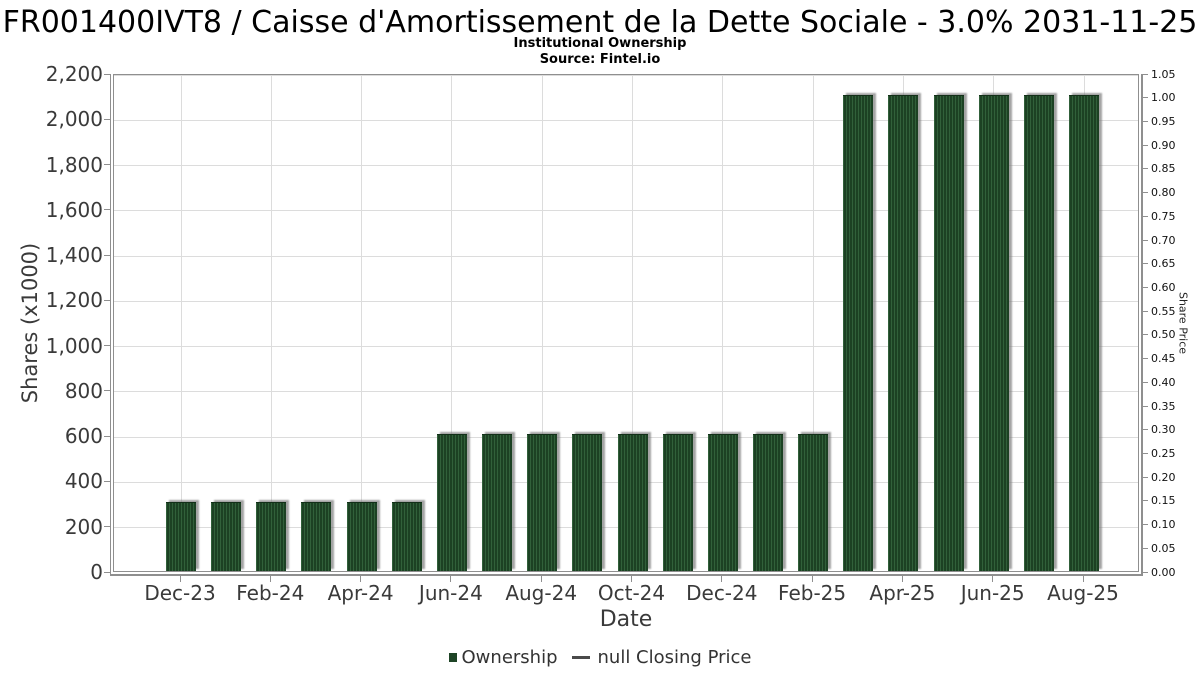 The image size is (1200, 675). Describe the element at coordinates (626, 575) in the screenshot. I see `bottom-axis-spine` at that location.